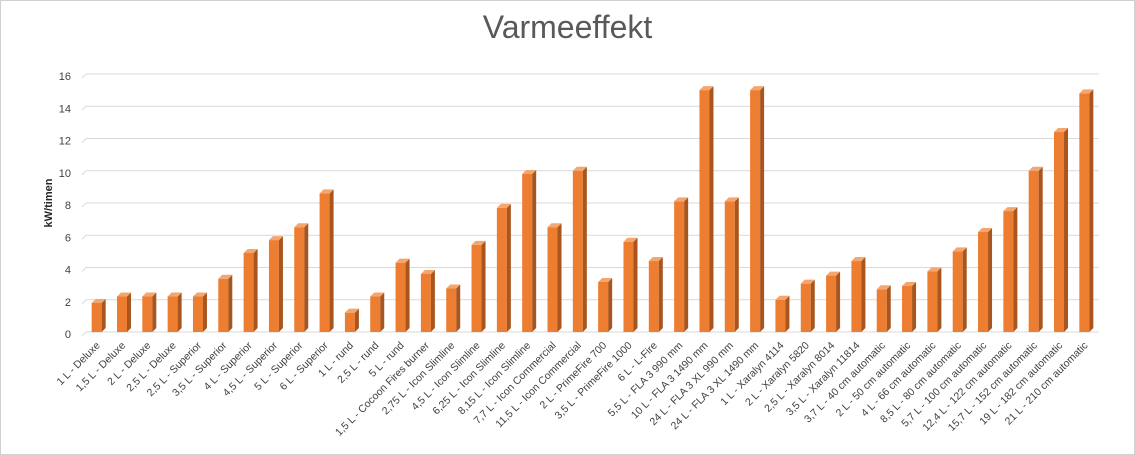  I want to click on y-tick-label: 2, so click(68, 303).